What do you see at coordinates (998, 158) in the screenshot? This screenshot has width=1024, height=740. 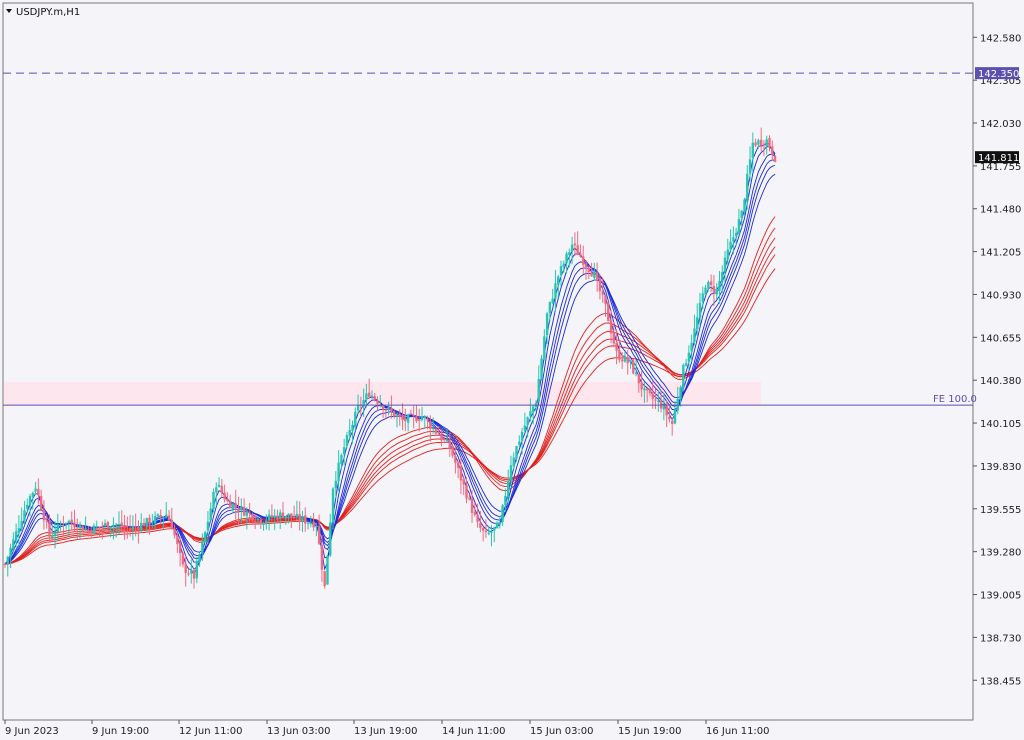 I see `current-price-tag: 141.811` at bounding box center [998, 158].